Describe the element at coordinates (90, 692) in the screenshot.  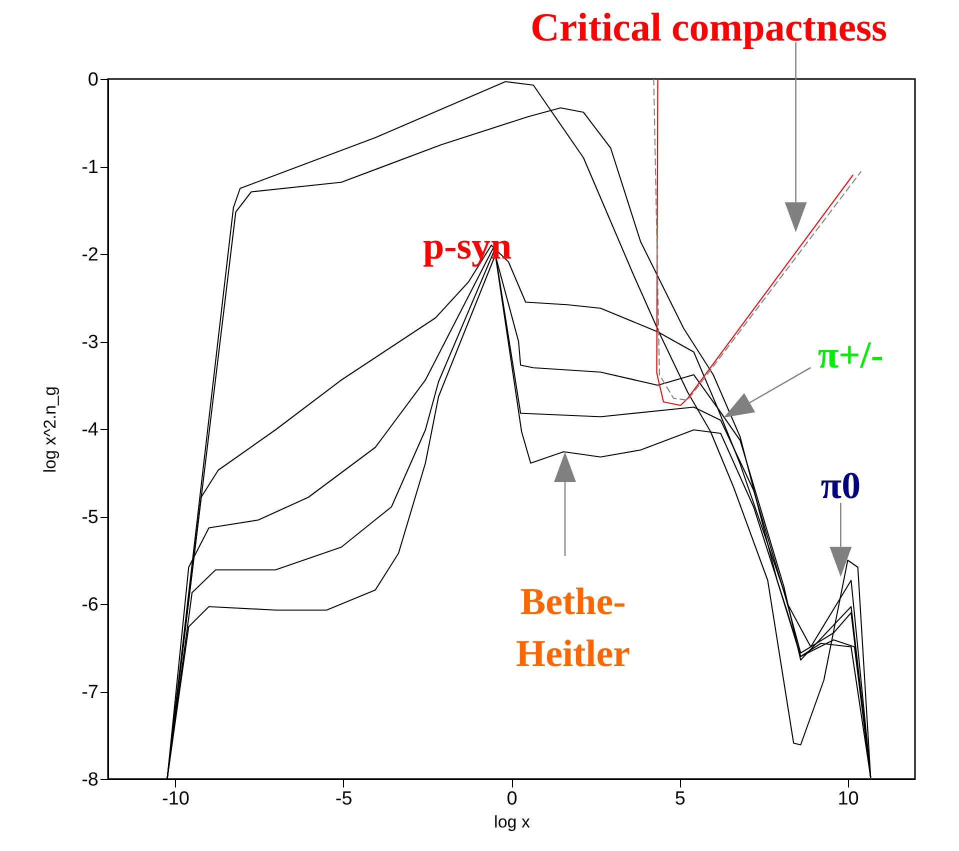
I see `y-tick-label: -7` at that location.